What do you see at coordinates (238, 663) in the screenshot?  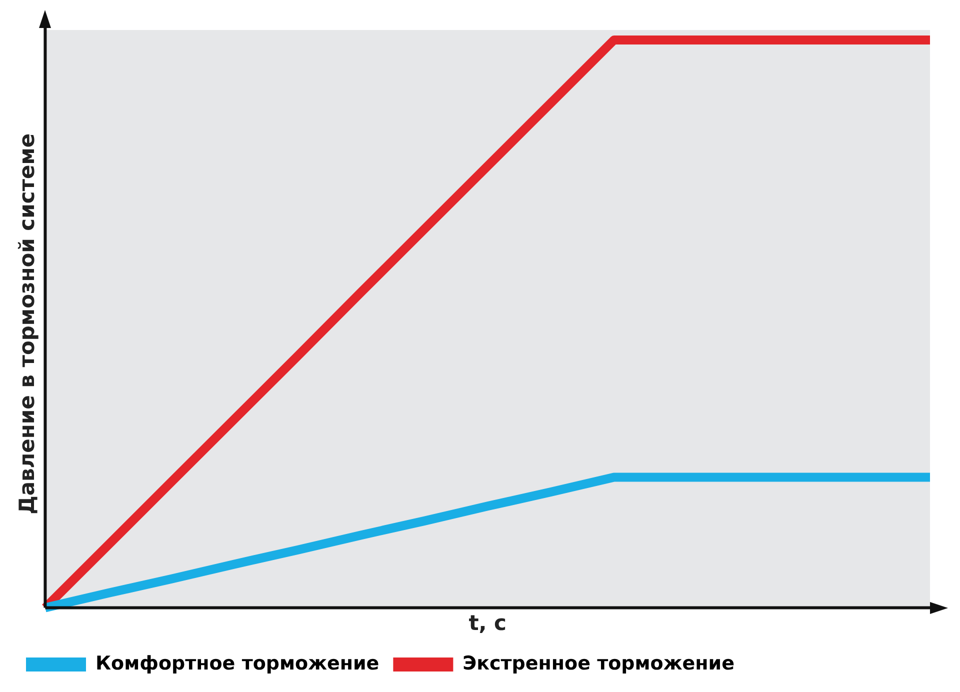 I see `legend-label: Комфортное торможение` at bounding box center [238, 663].